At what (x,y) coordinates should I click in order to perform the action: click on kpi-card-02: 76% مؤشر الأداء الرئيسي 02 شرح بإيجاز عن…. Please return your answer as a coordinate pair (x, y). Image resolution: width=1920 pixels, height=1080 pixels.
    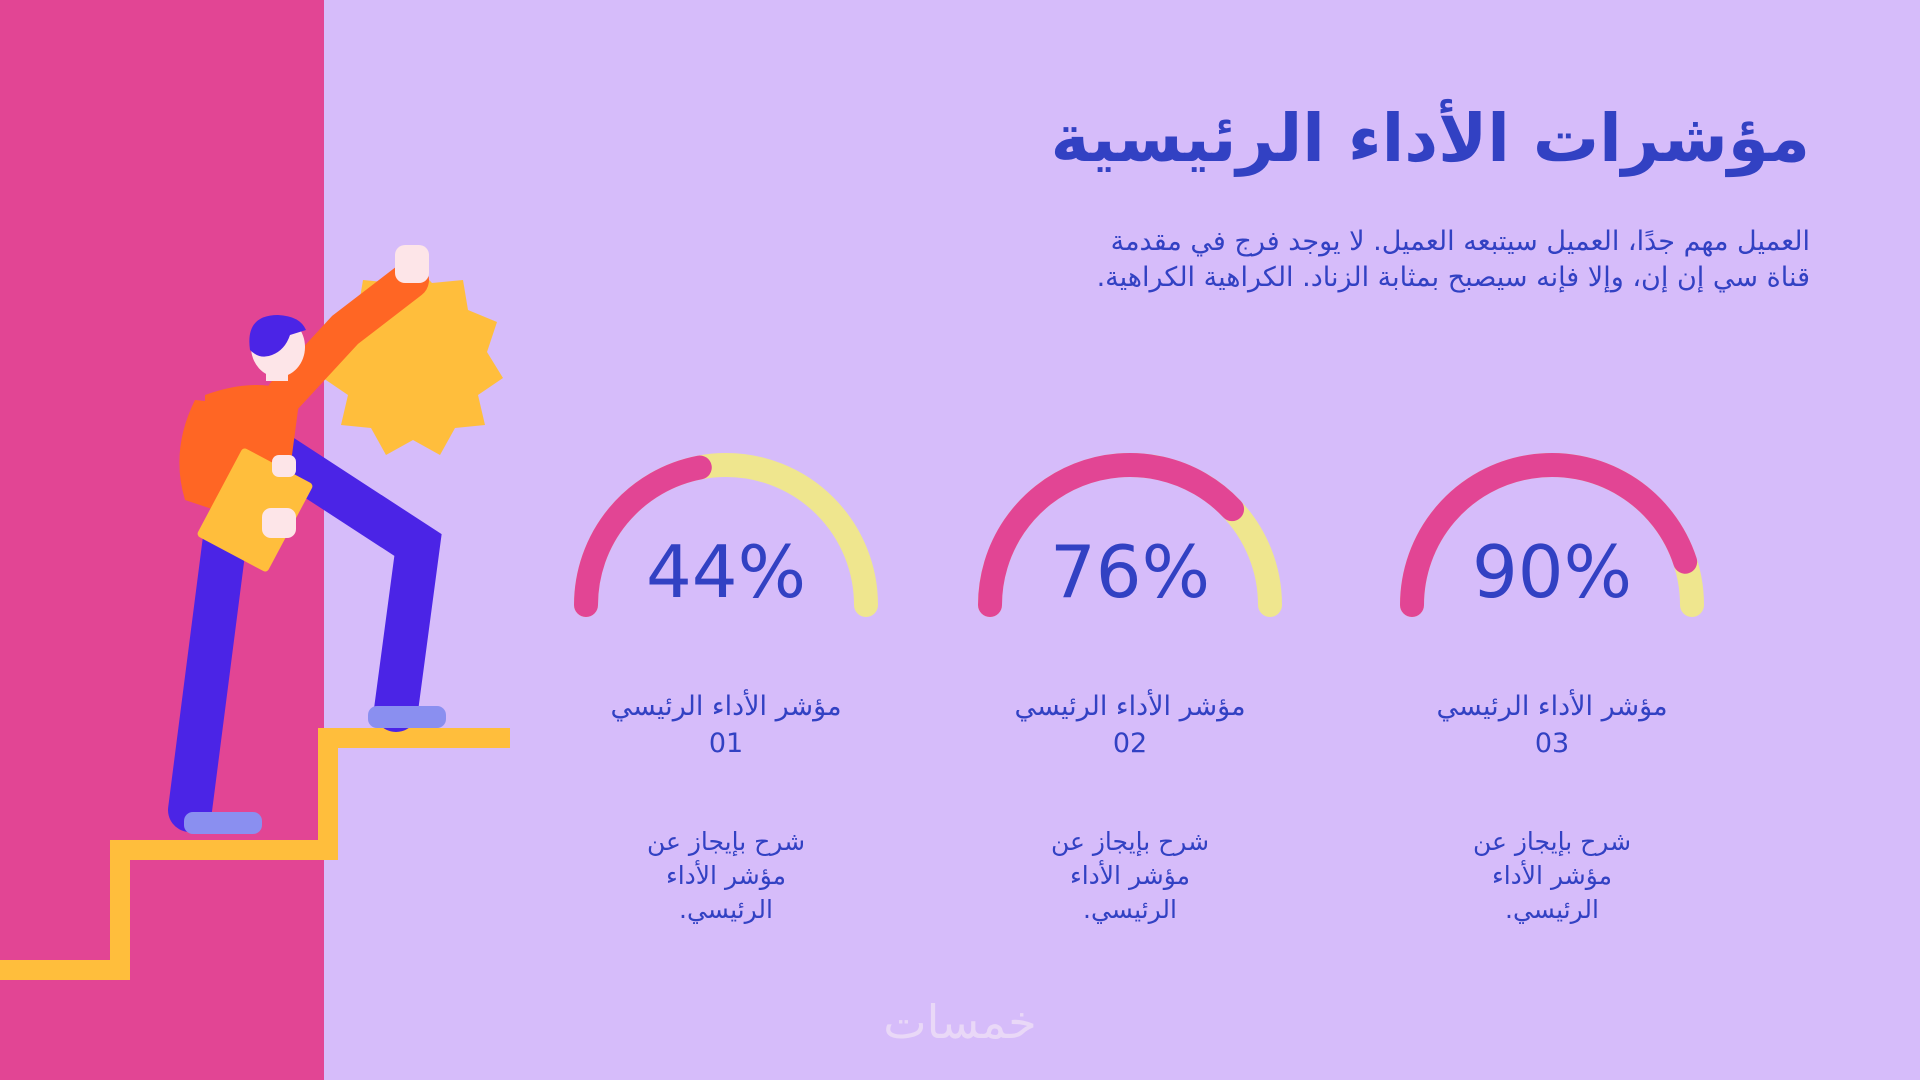
    Looking at the image, I should click on (1130, 700).